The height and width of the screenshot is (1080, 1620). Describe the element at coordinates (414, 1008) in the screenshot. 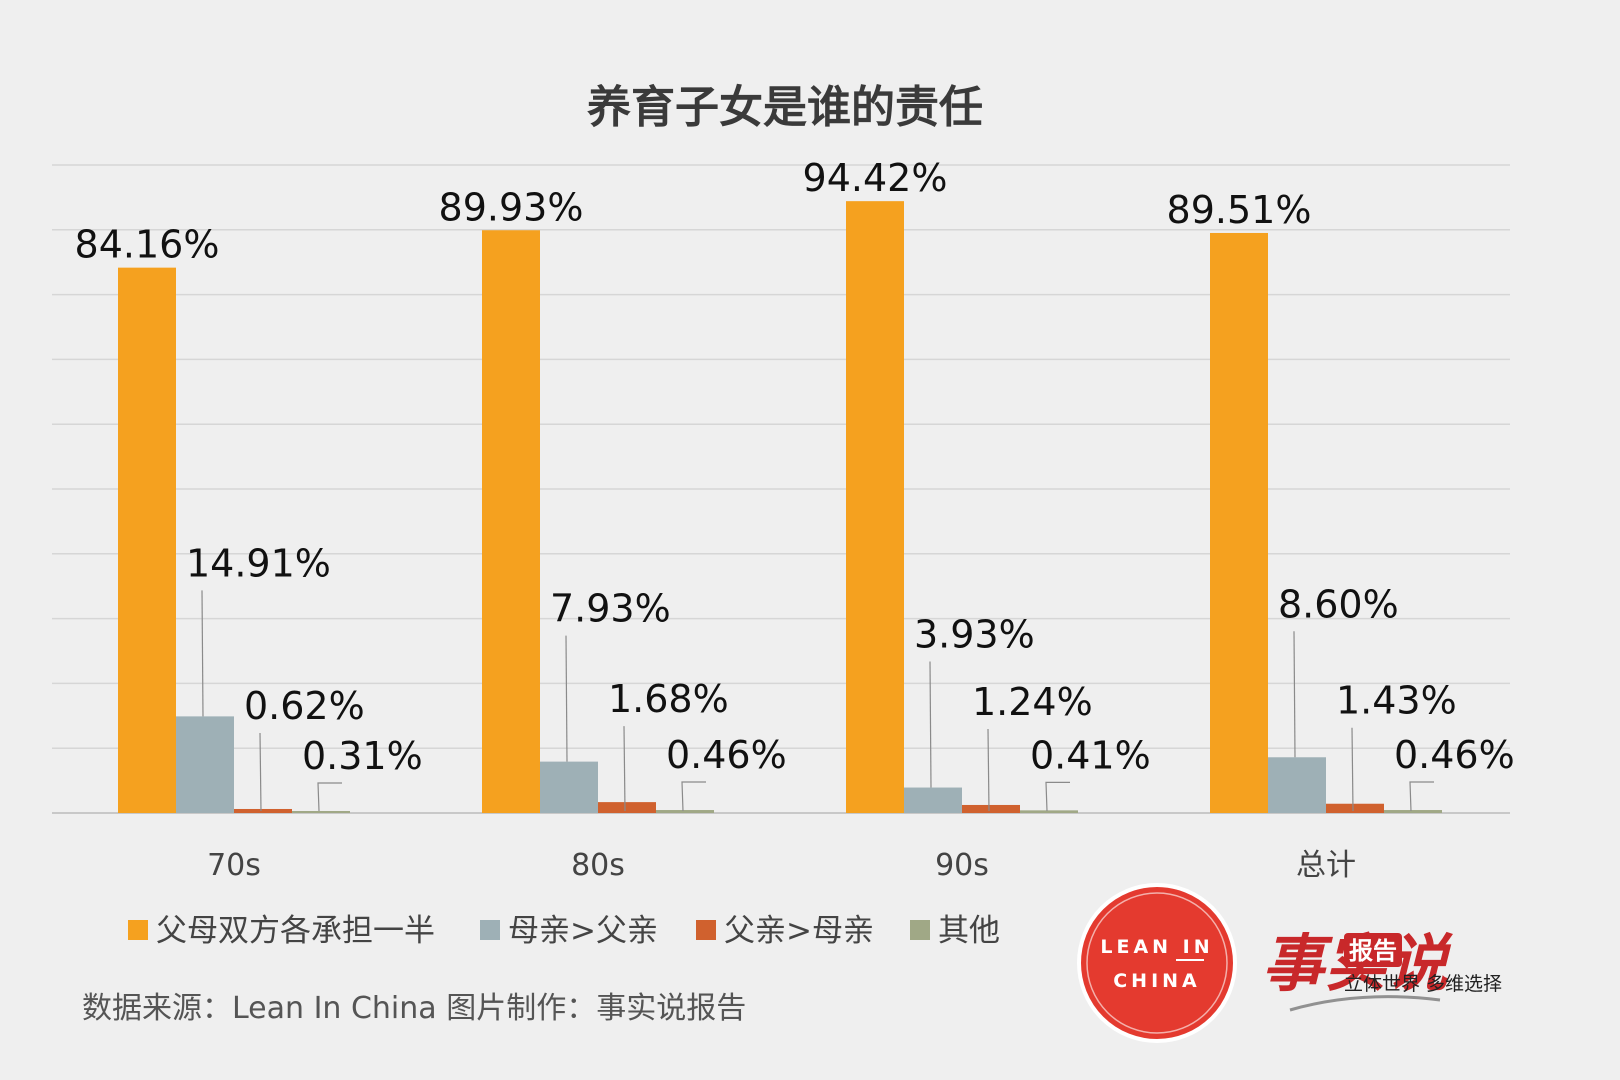

I see `source-note: 数据来源：Lean In China 图片制作：事实说报告` at that location.